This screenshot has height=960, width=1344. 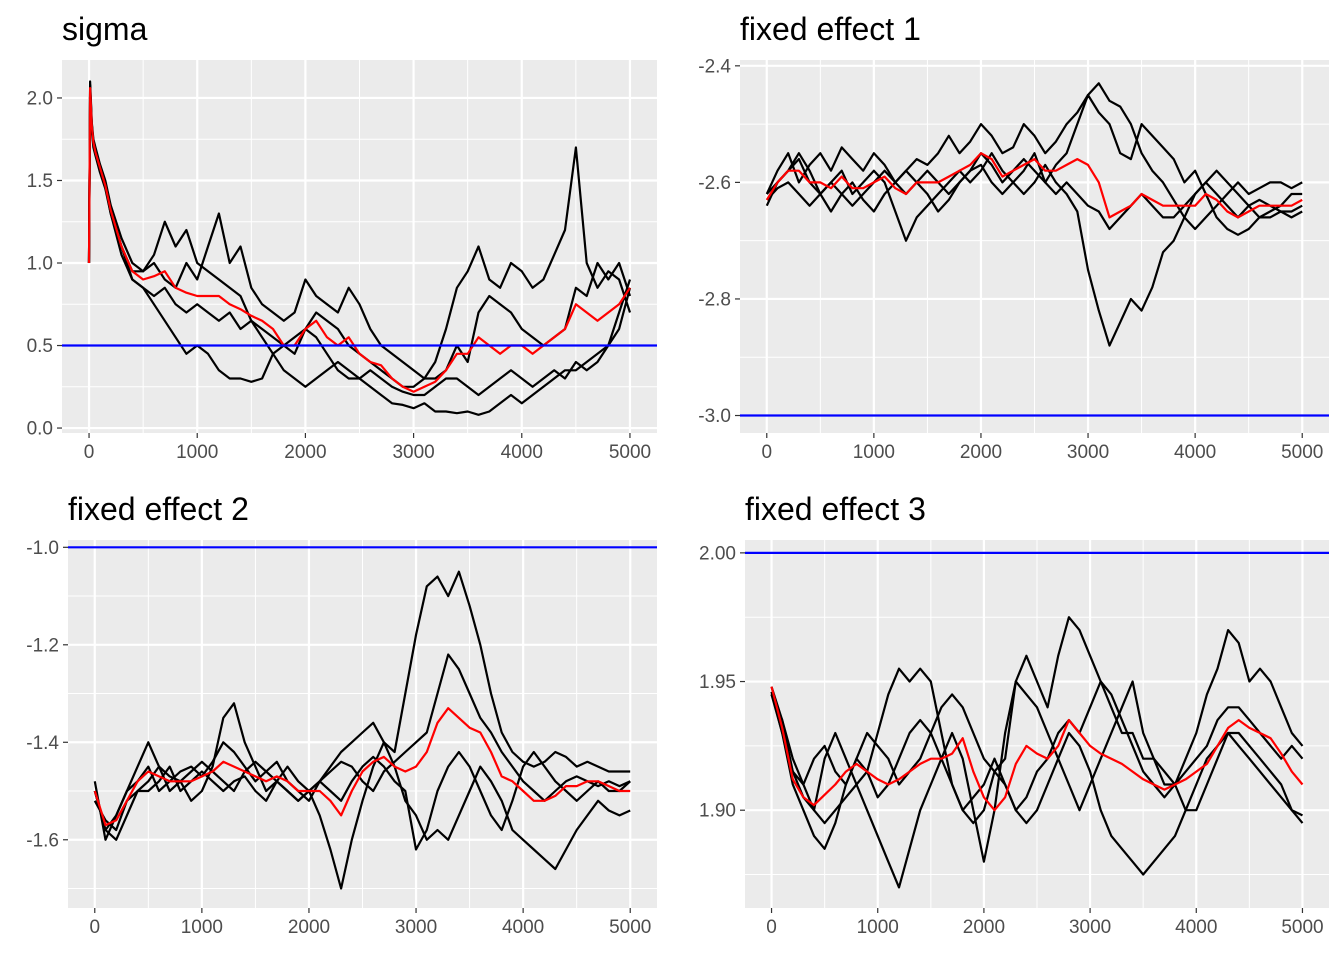 What do you see at coordinates (717, 682) in the screenshot?
I see `y-tick-label: 1.95` at bounding box center [717, 682].